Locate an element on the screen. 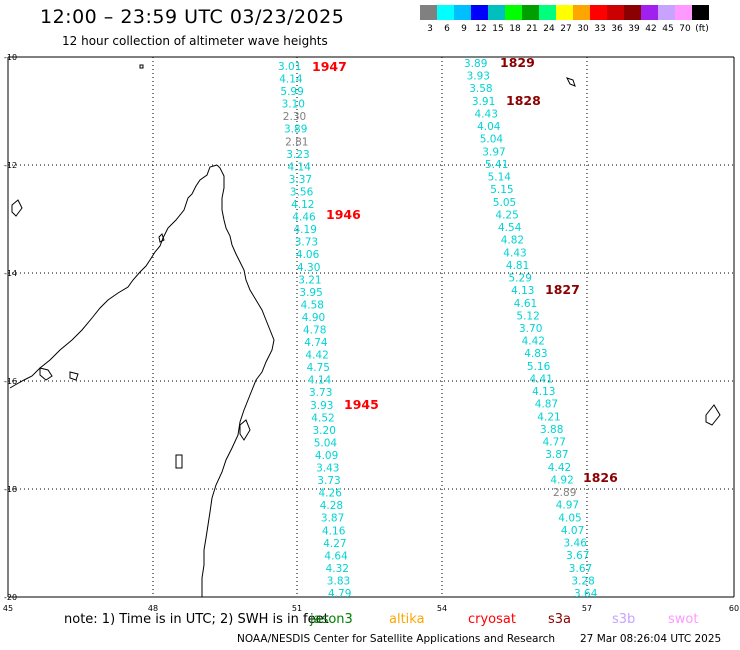  swh-value: 4.26 is located at coordinates (331, 494).